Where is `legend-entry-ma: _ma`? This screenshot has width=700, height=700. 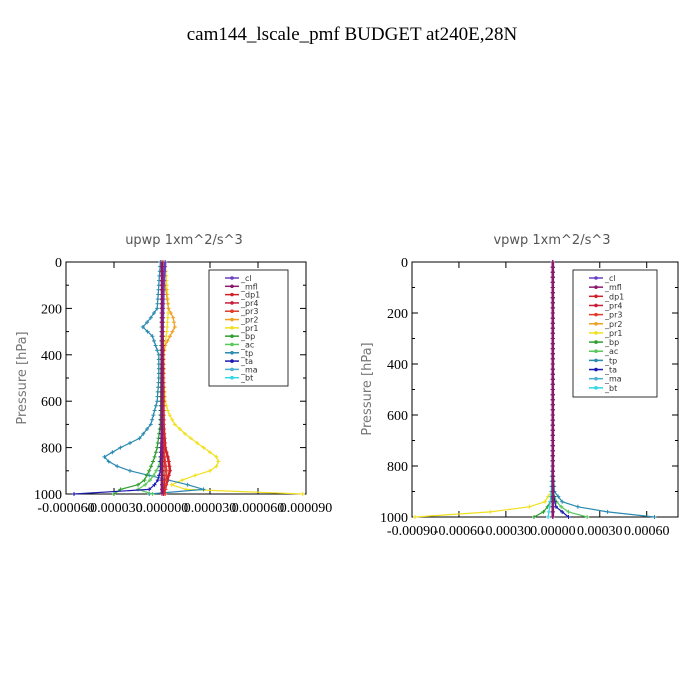
legend-entry-ma: _ma is located at coordinates (249, 369).